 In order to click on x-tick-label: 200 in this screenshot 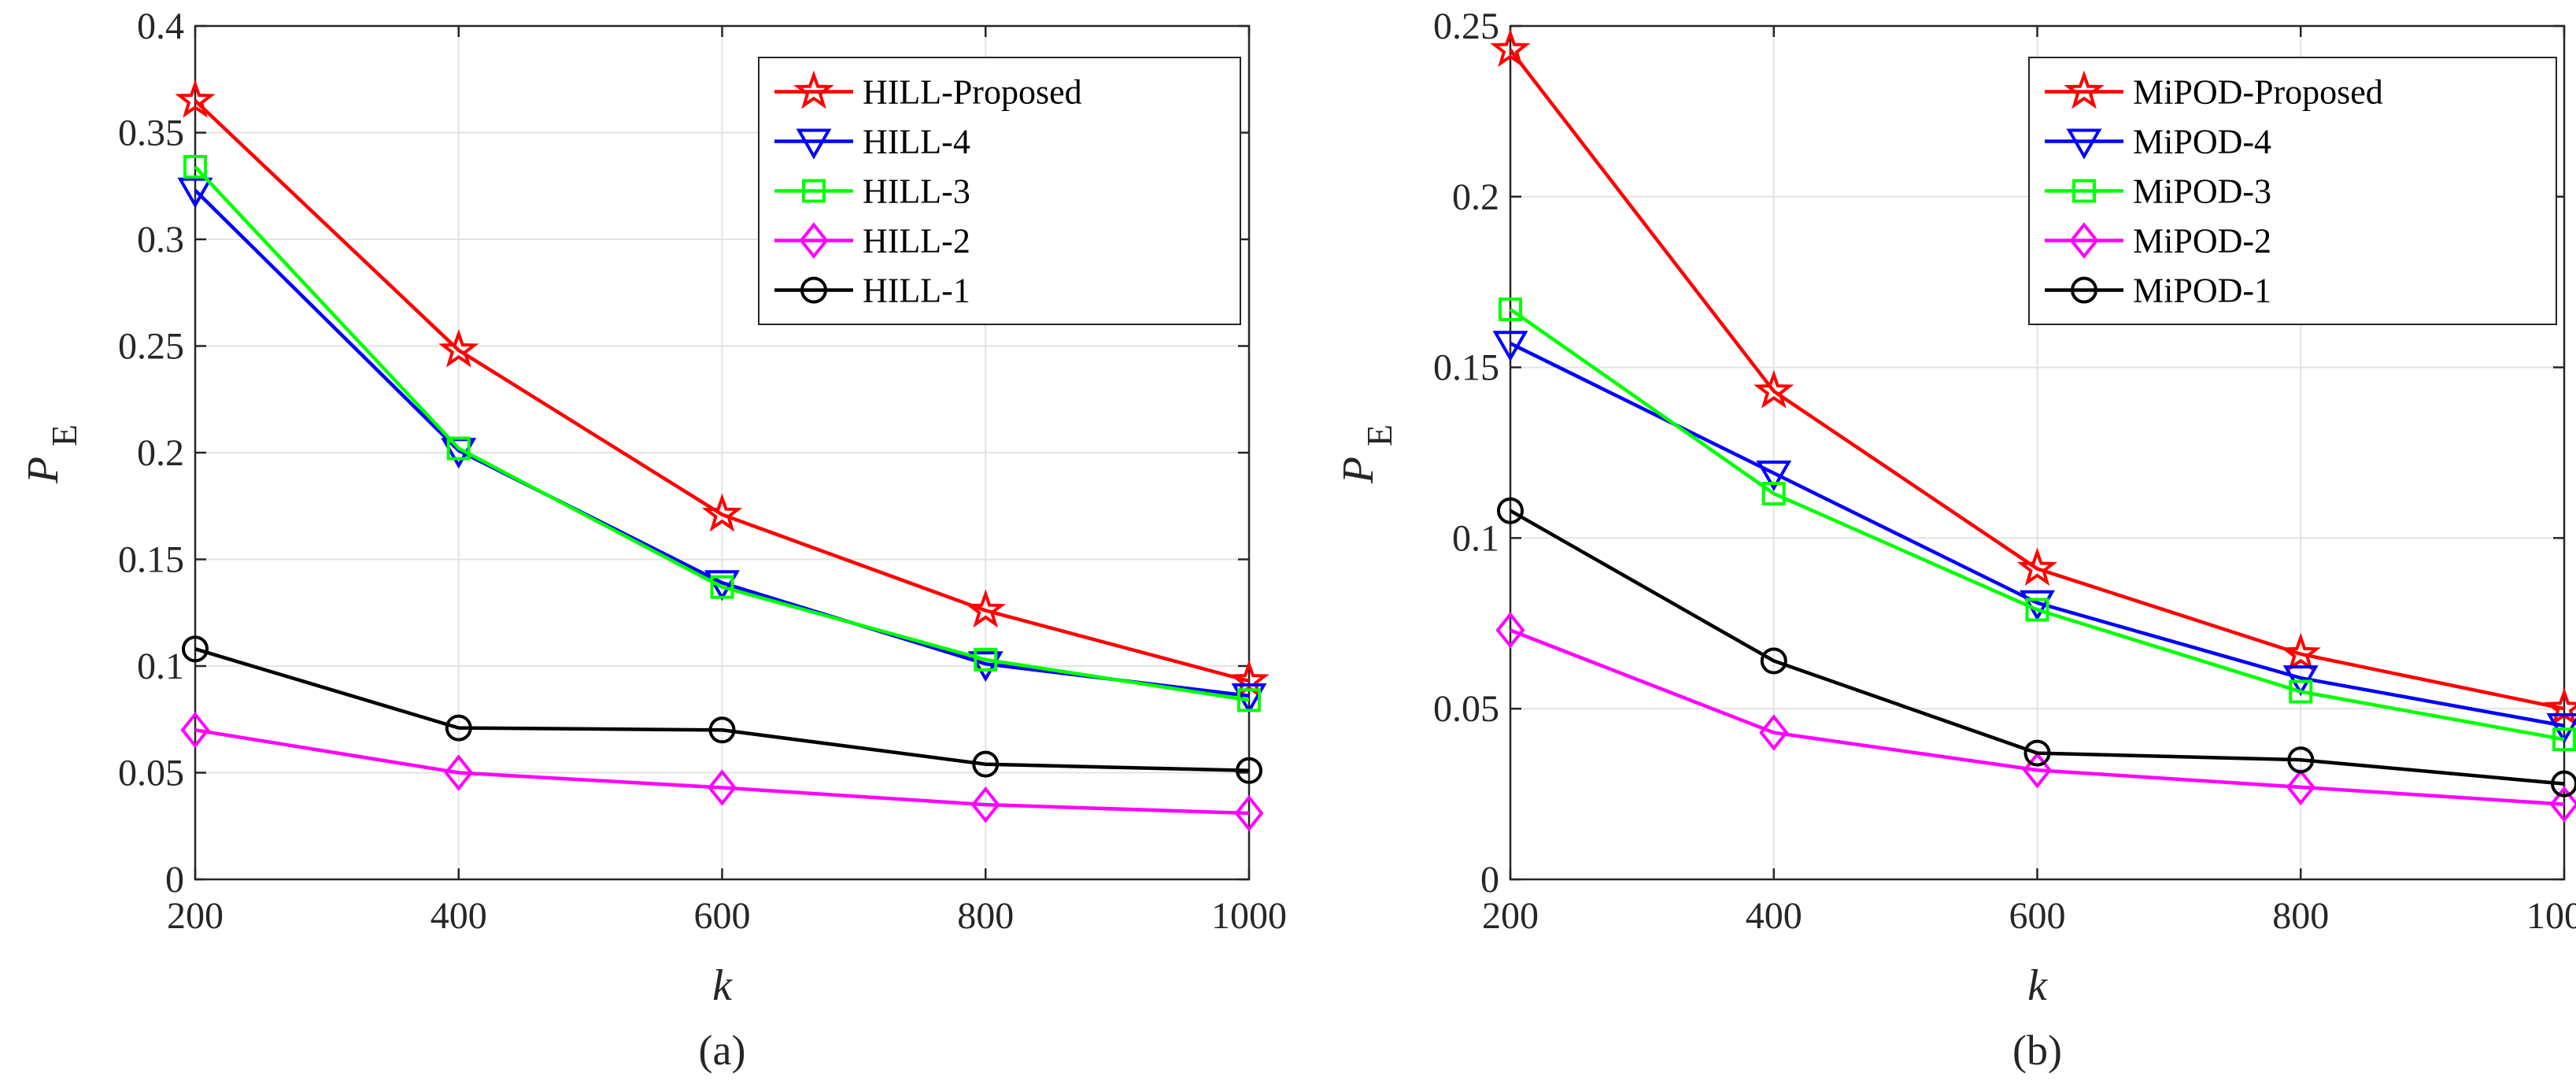, I will do `click(1510, 916)`.